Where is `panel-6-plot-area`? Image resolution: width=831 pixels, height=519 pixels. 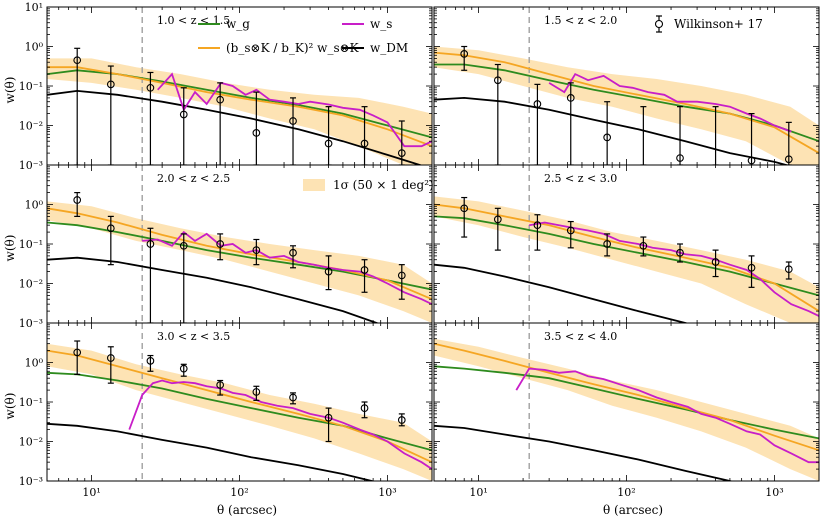
panel-6-plot-area is located at coordinates (626, 402).